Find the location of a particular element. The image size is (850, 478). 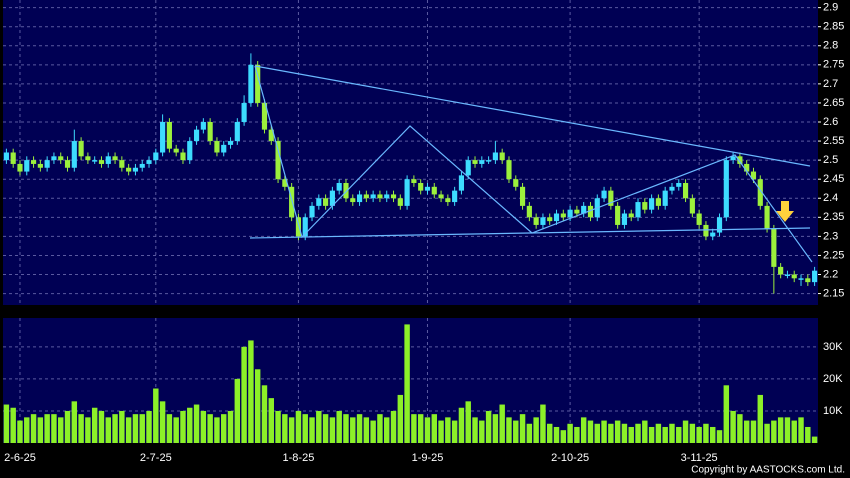

y-tick-label: 2.2 is located at coordinates (830, 274).